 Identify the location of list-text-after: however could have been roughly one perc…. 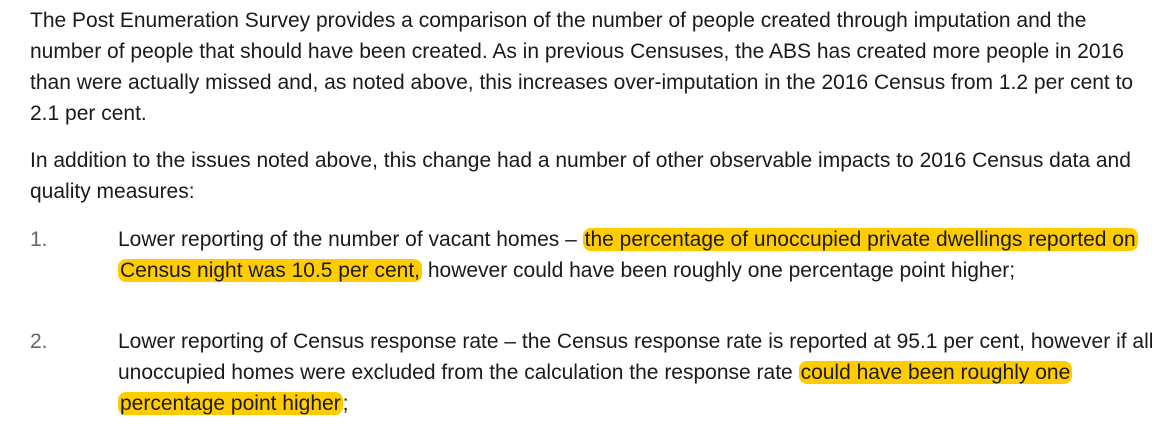
(719, 270).